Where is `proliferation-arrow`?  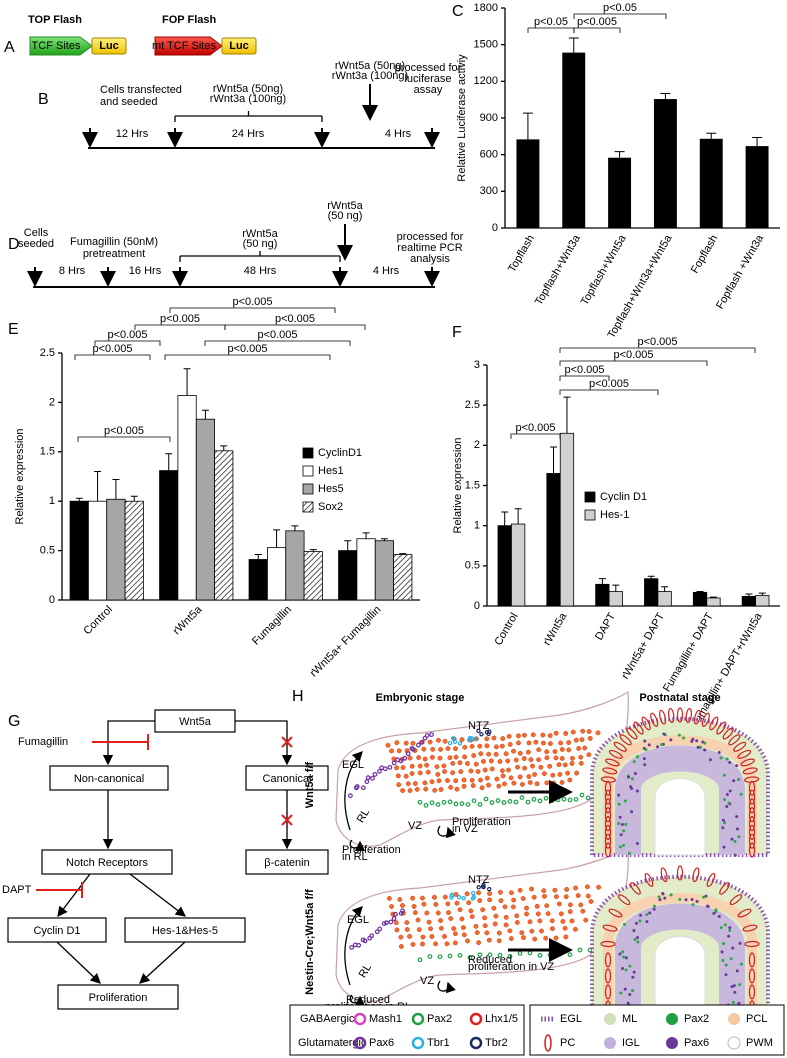 proliferation-arrow is located at coordinates (357, 845).